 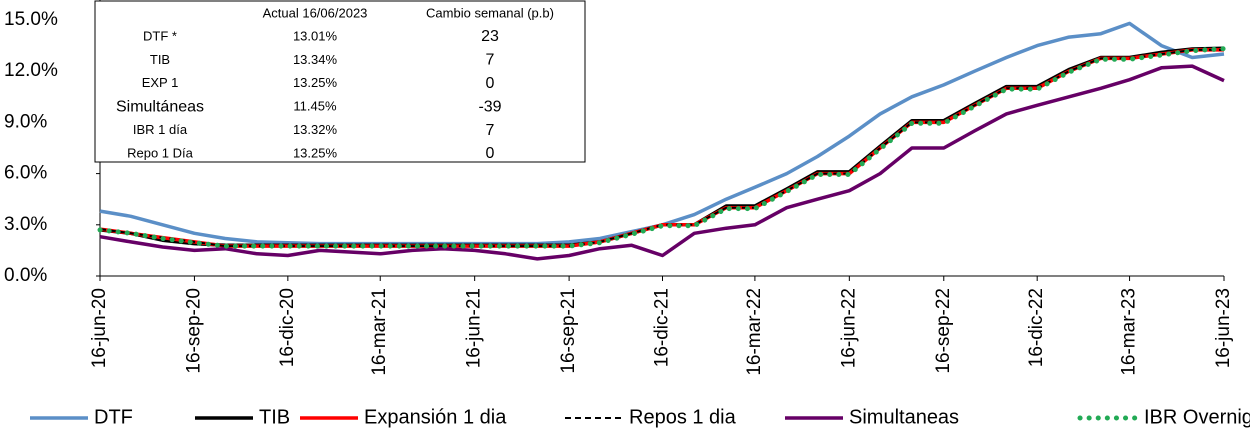 I want to click on table-row-label: IBR 1 día, so click(x=160, y=129).